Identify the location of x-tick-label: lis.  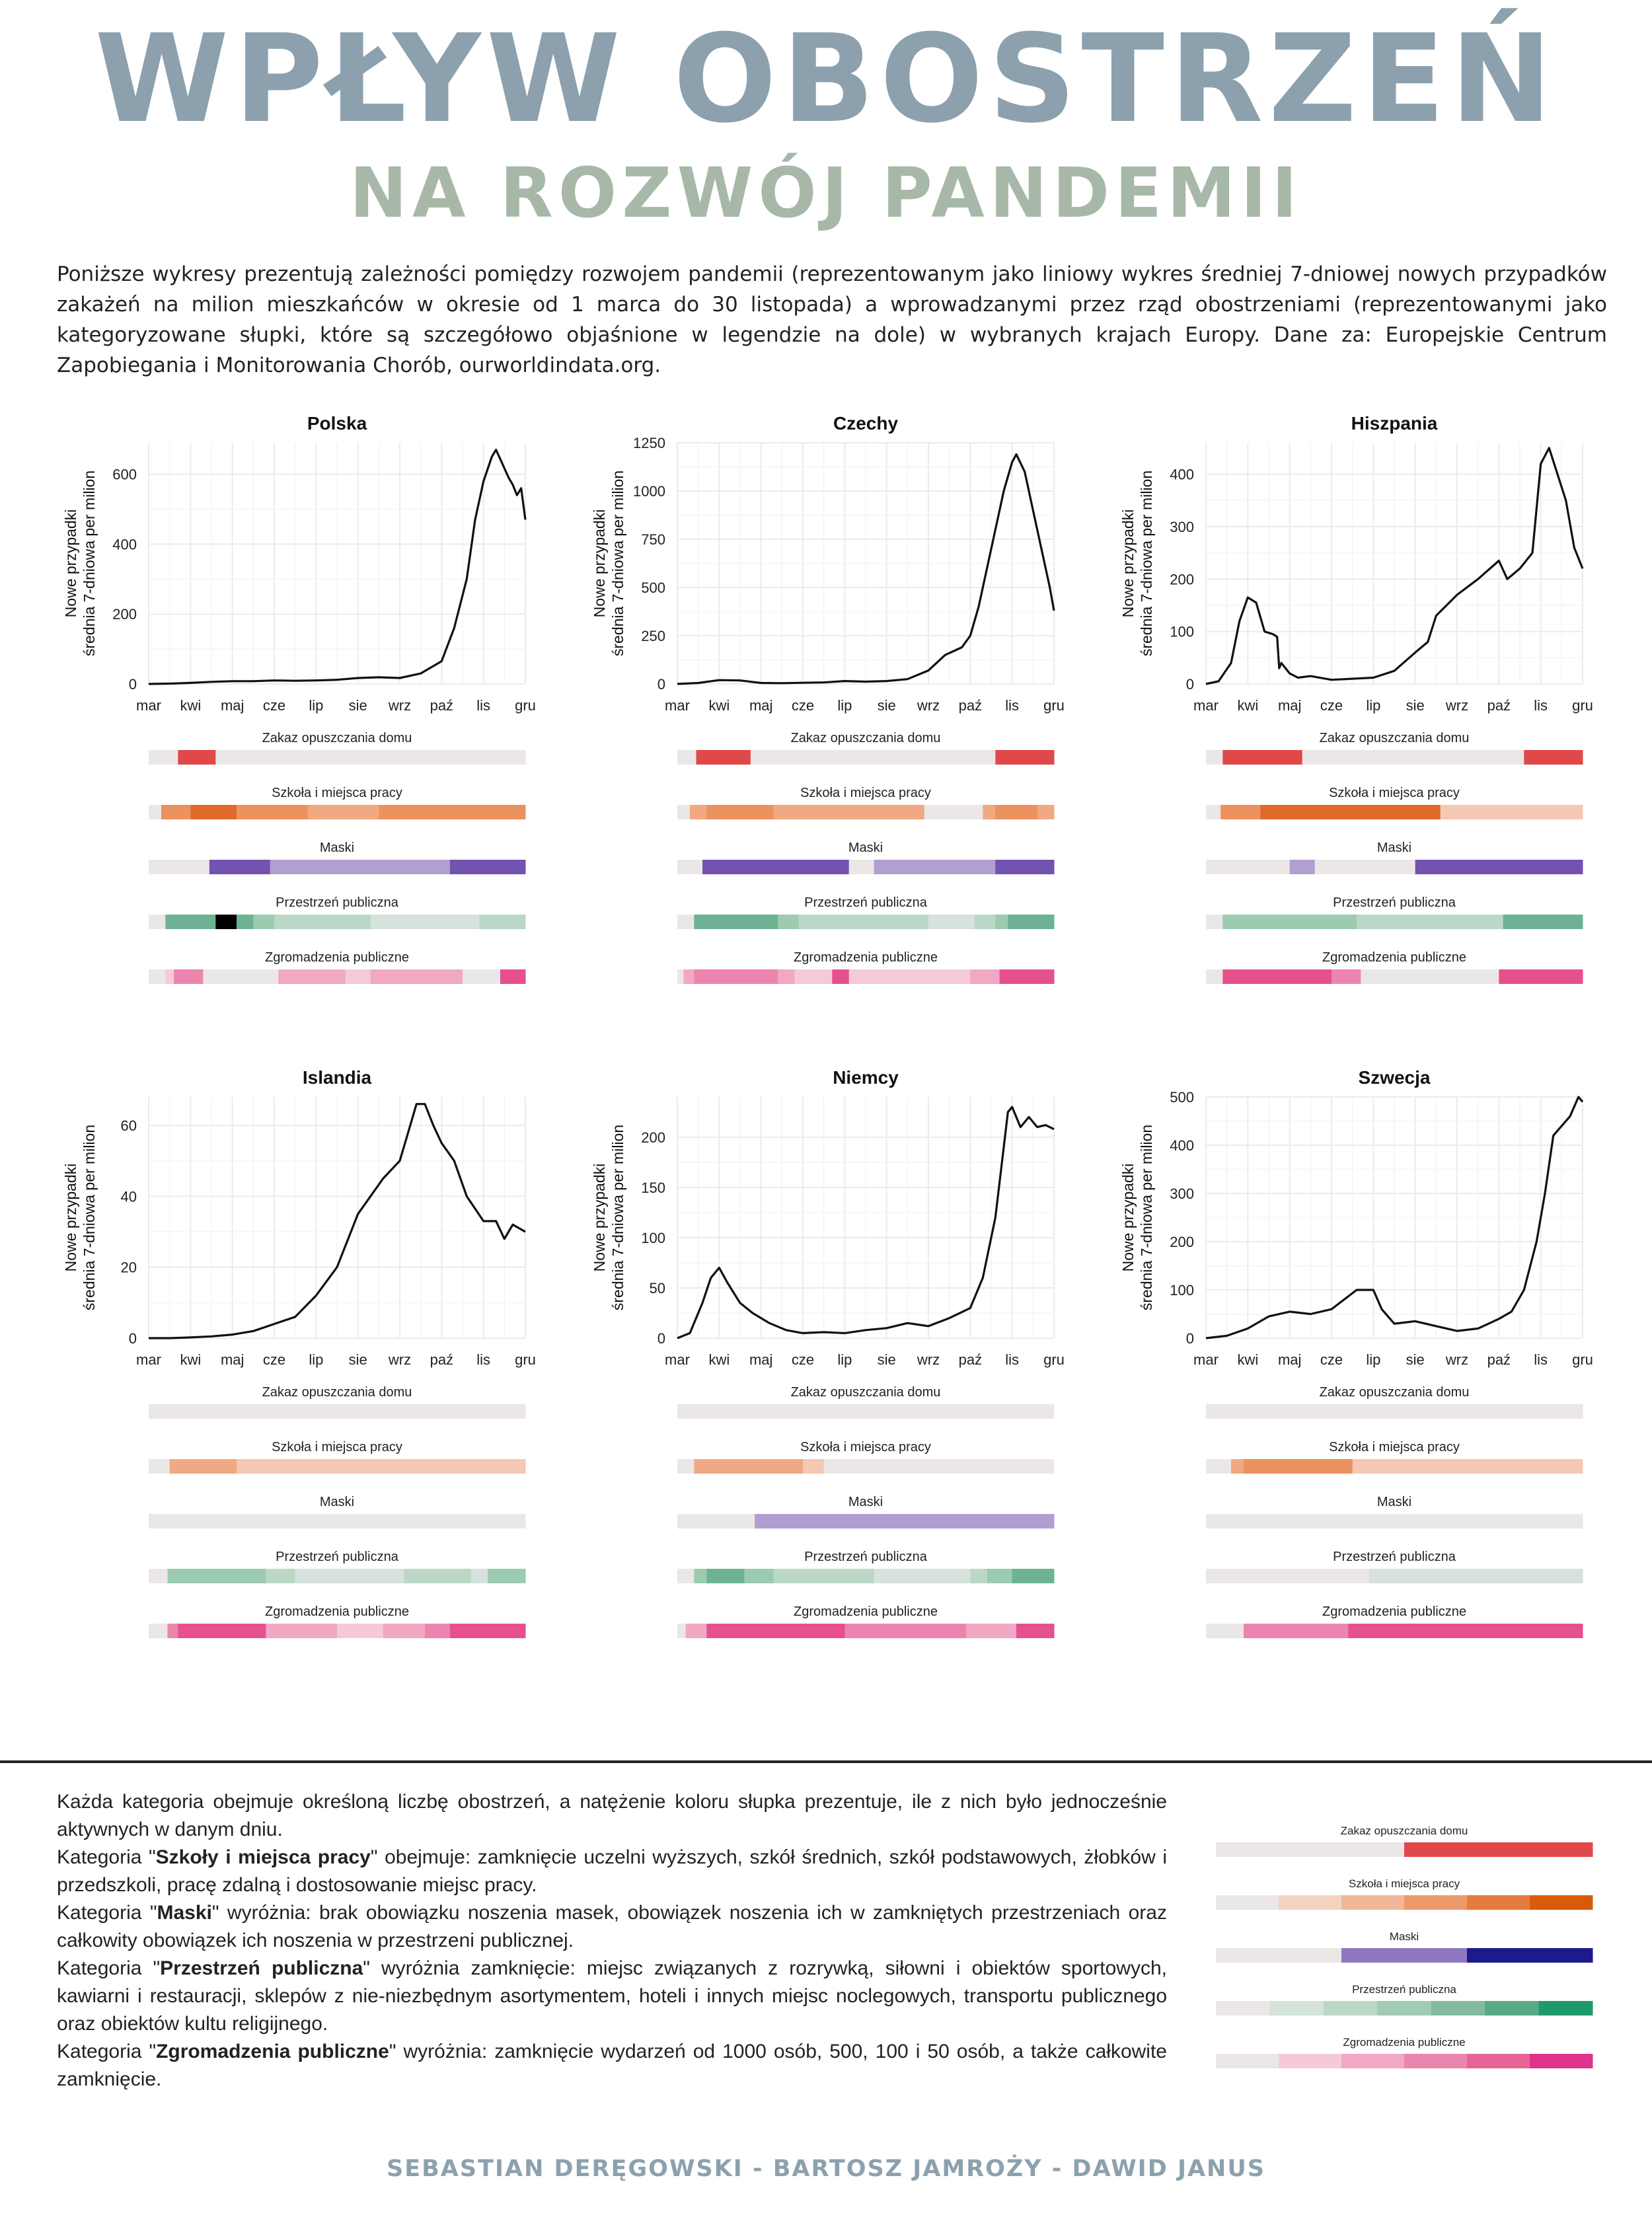
(1012, 1359).